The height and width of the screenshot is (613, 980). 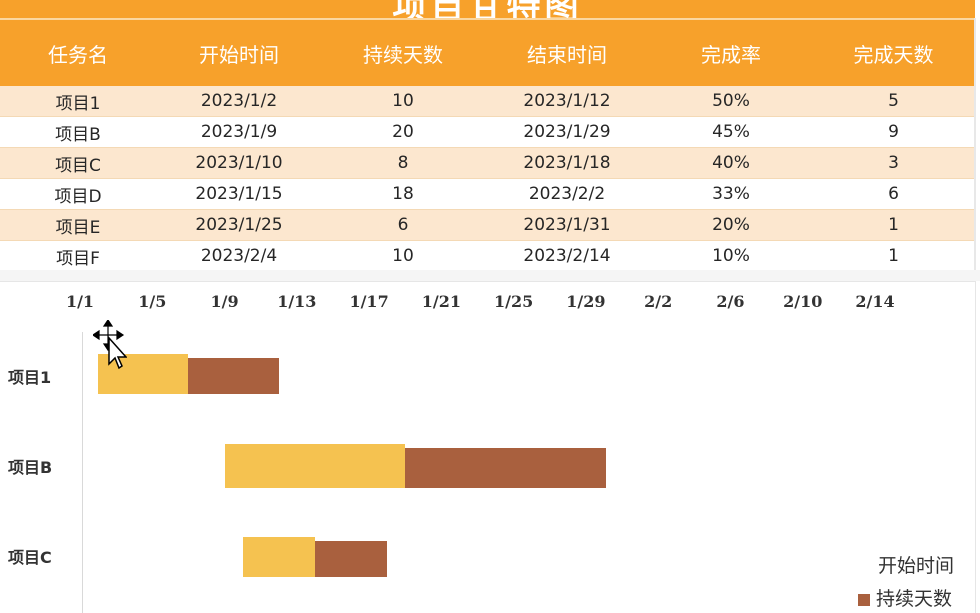 I want to click on task-name-cell: 项目C, so click(x=78, y=163).